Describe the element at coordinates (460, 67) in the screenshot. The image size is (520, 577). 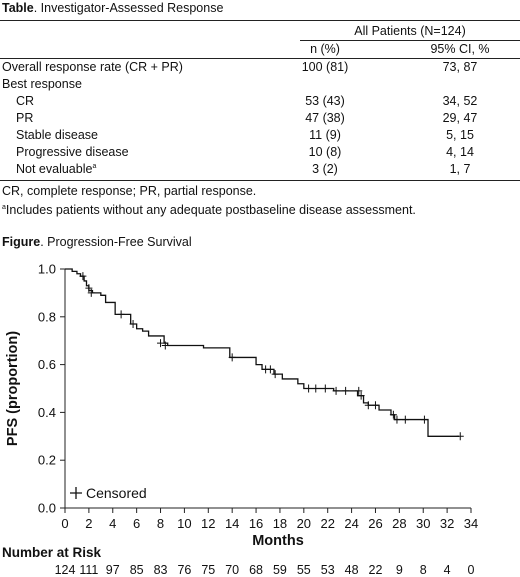
I see `row-orr-ci: 73, 87` at that location.